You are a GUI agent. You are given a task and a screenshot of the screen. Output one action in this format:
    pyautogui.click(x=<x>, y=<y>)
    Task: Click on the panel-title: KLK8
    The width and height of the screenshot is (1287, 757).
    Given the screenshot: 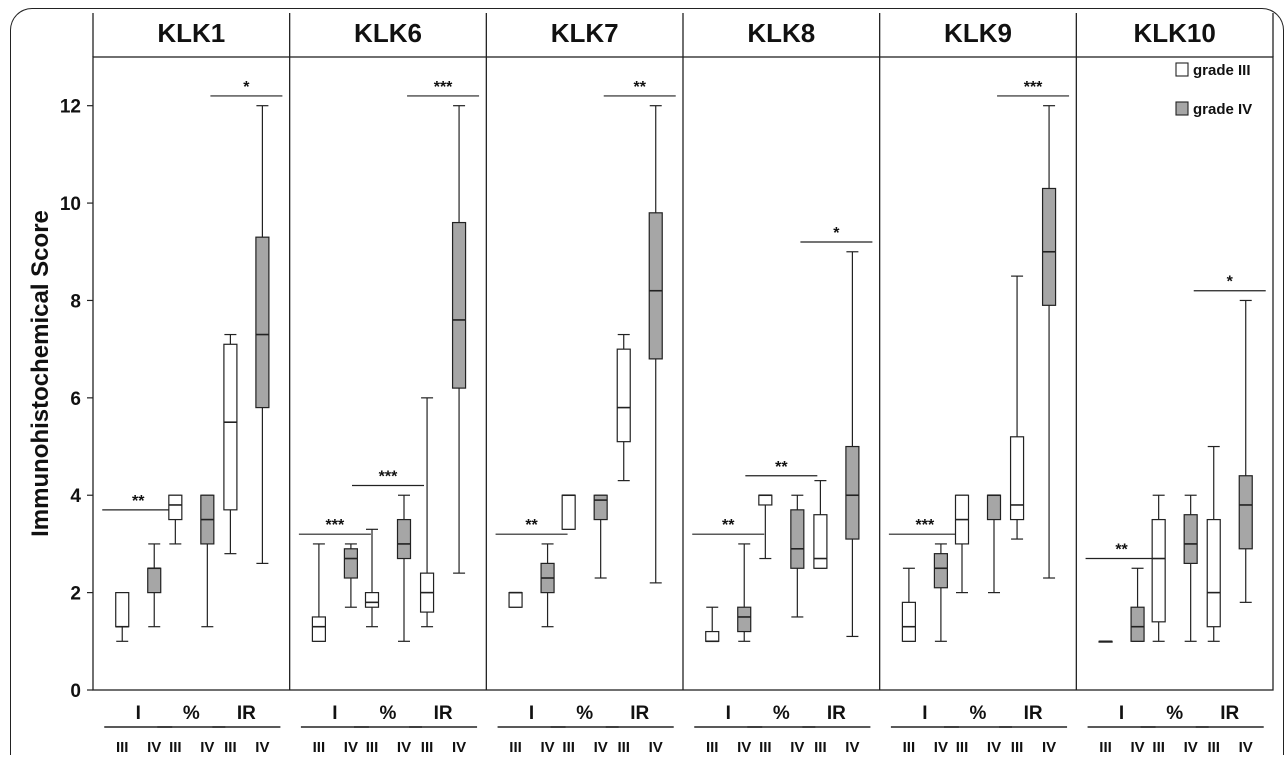 What is the action you would take?
    pyautogui.click(x=781, y=33)
    